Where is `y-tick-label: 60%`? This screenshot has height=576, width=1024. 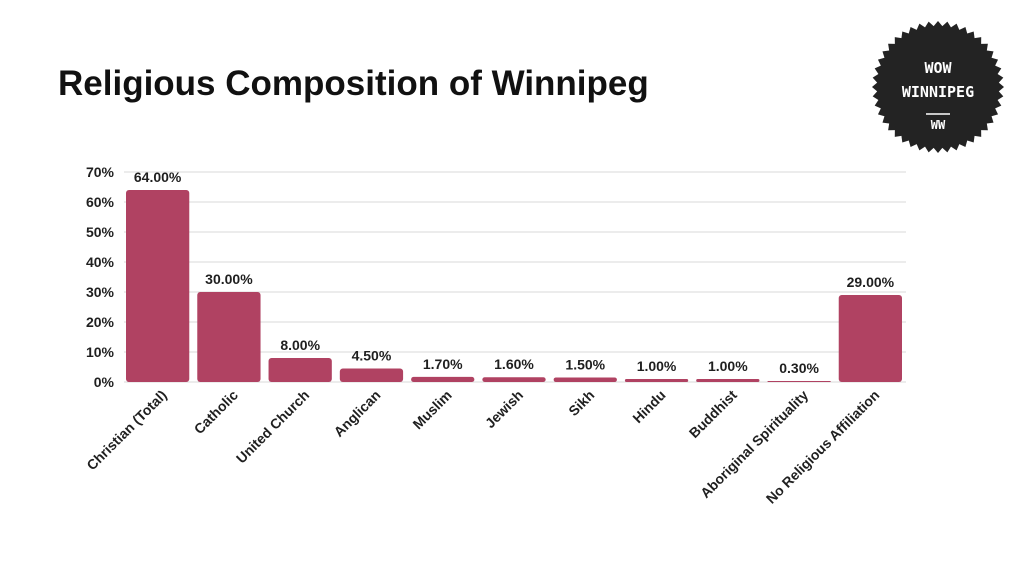
y-tick-label: 60% is located at coordinates (100, 202).